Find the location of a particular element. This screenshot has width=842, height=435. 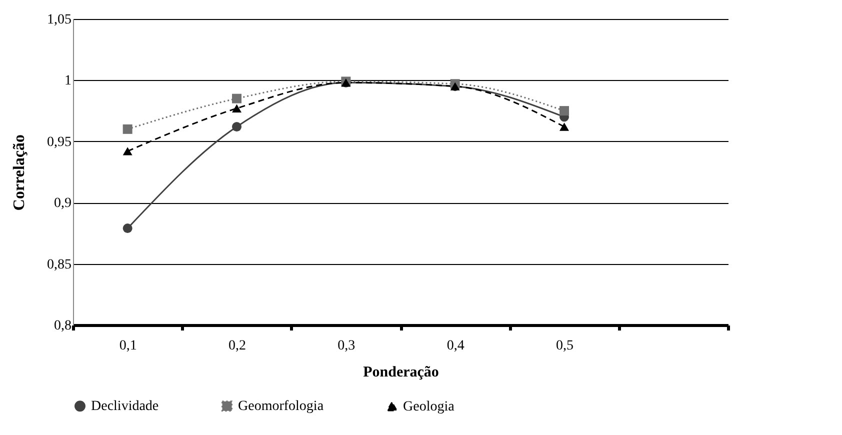

x-tick-label: 0,2 is located at coordinates (237, 346).